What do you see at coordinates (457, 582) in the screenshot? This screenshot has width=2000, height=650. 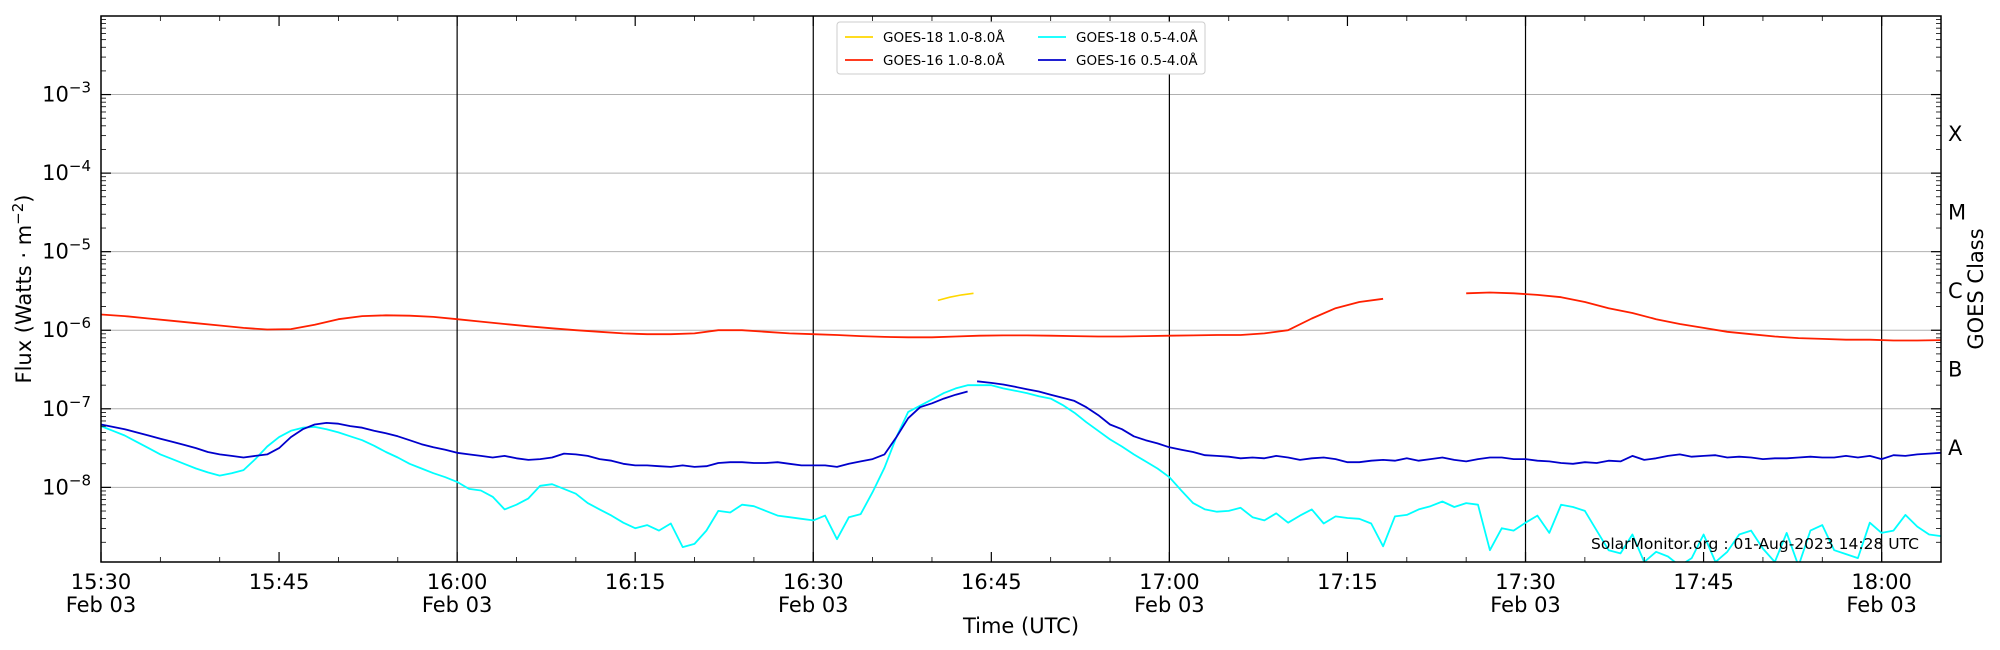 I see `x-tick-label-2: 16:00` at bounding box center [457, 582].